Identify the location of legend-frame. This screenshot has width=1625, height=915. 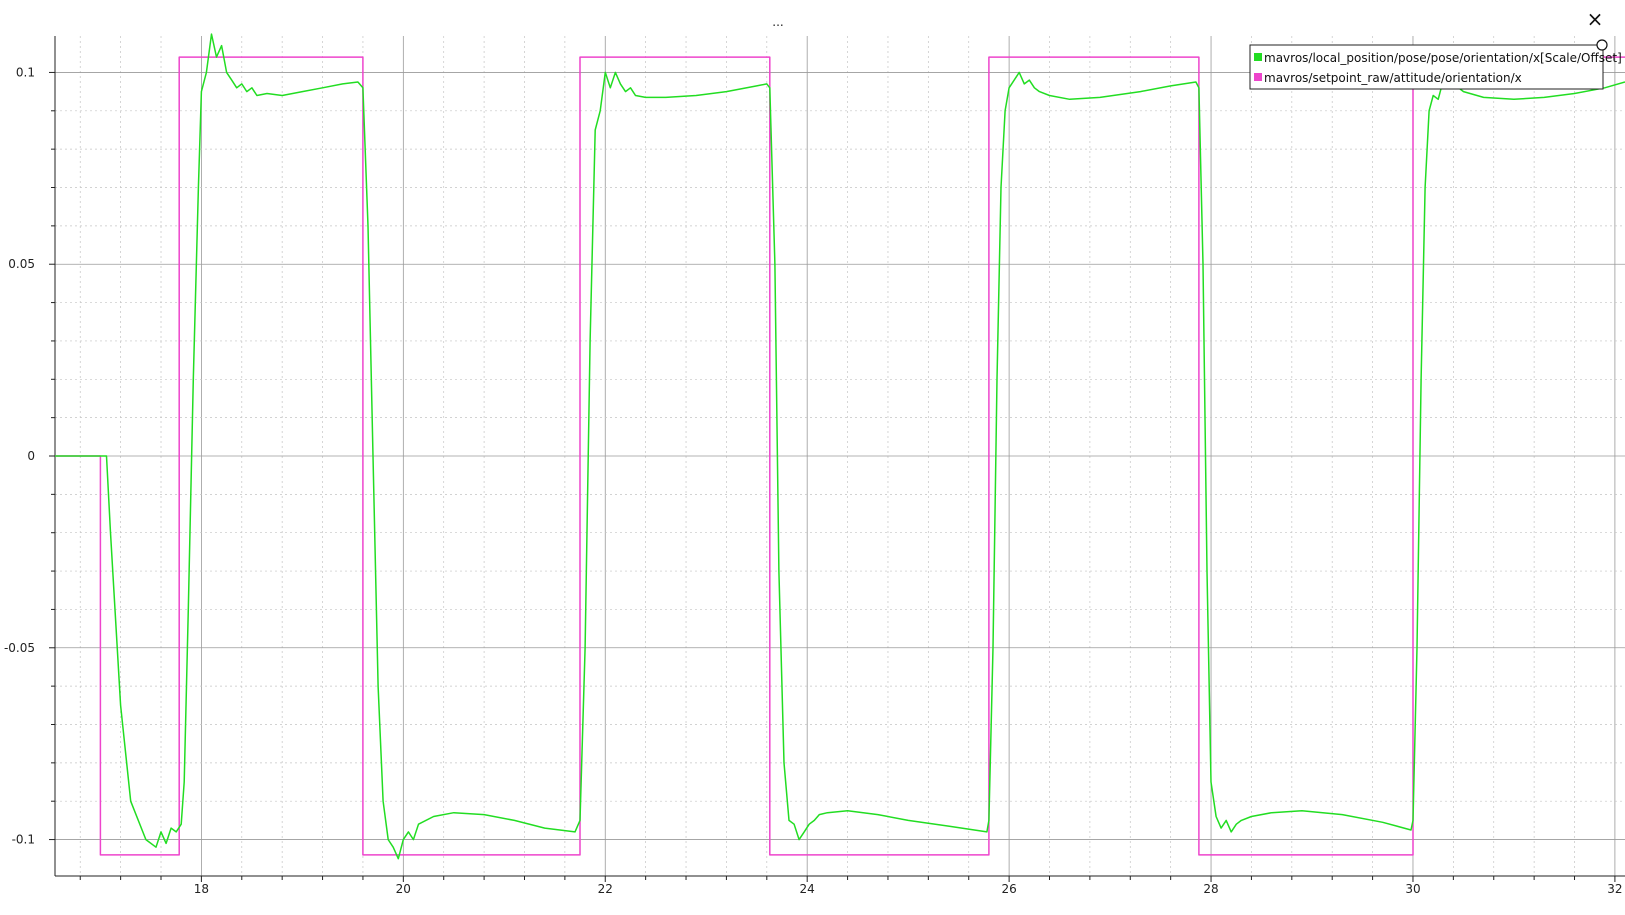
(1426, 67).